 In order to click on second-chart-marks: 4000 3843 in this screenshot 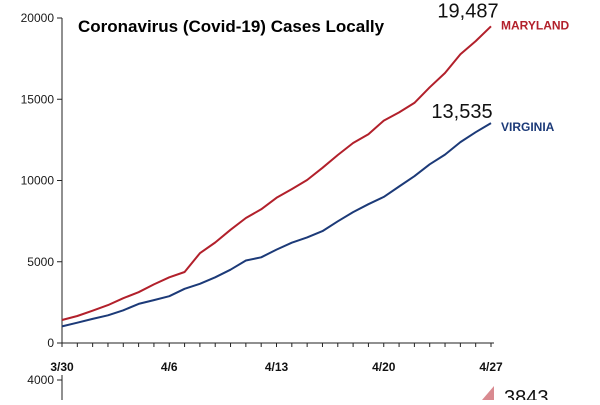, I will do `click(288, 389)`.